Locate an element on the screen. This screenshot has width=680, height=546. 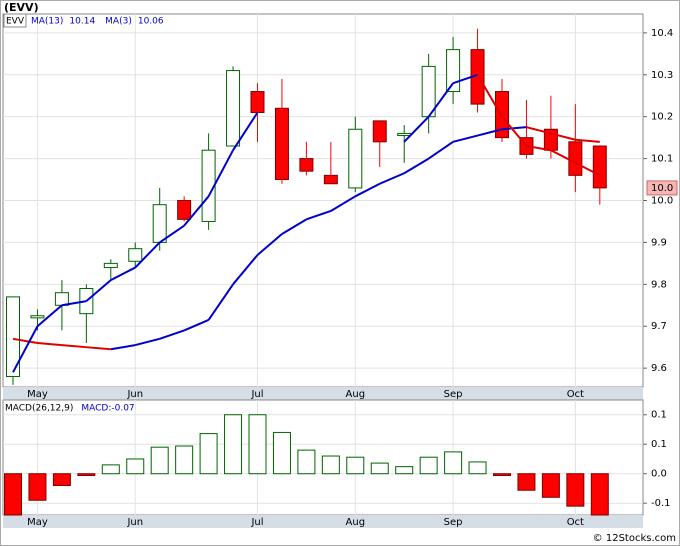
y-tick-label: 9.9 is located at coordinates (659, 242).